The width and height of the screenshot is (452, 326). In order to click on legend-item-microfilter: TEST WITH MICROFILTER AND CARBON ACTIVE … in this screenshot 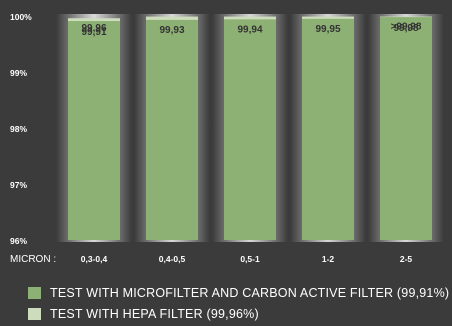, I will do `click(238, 293)`.